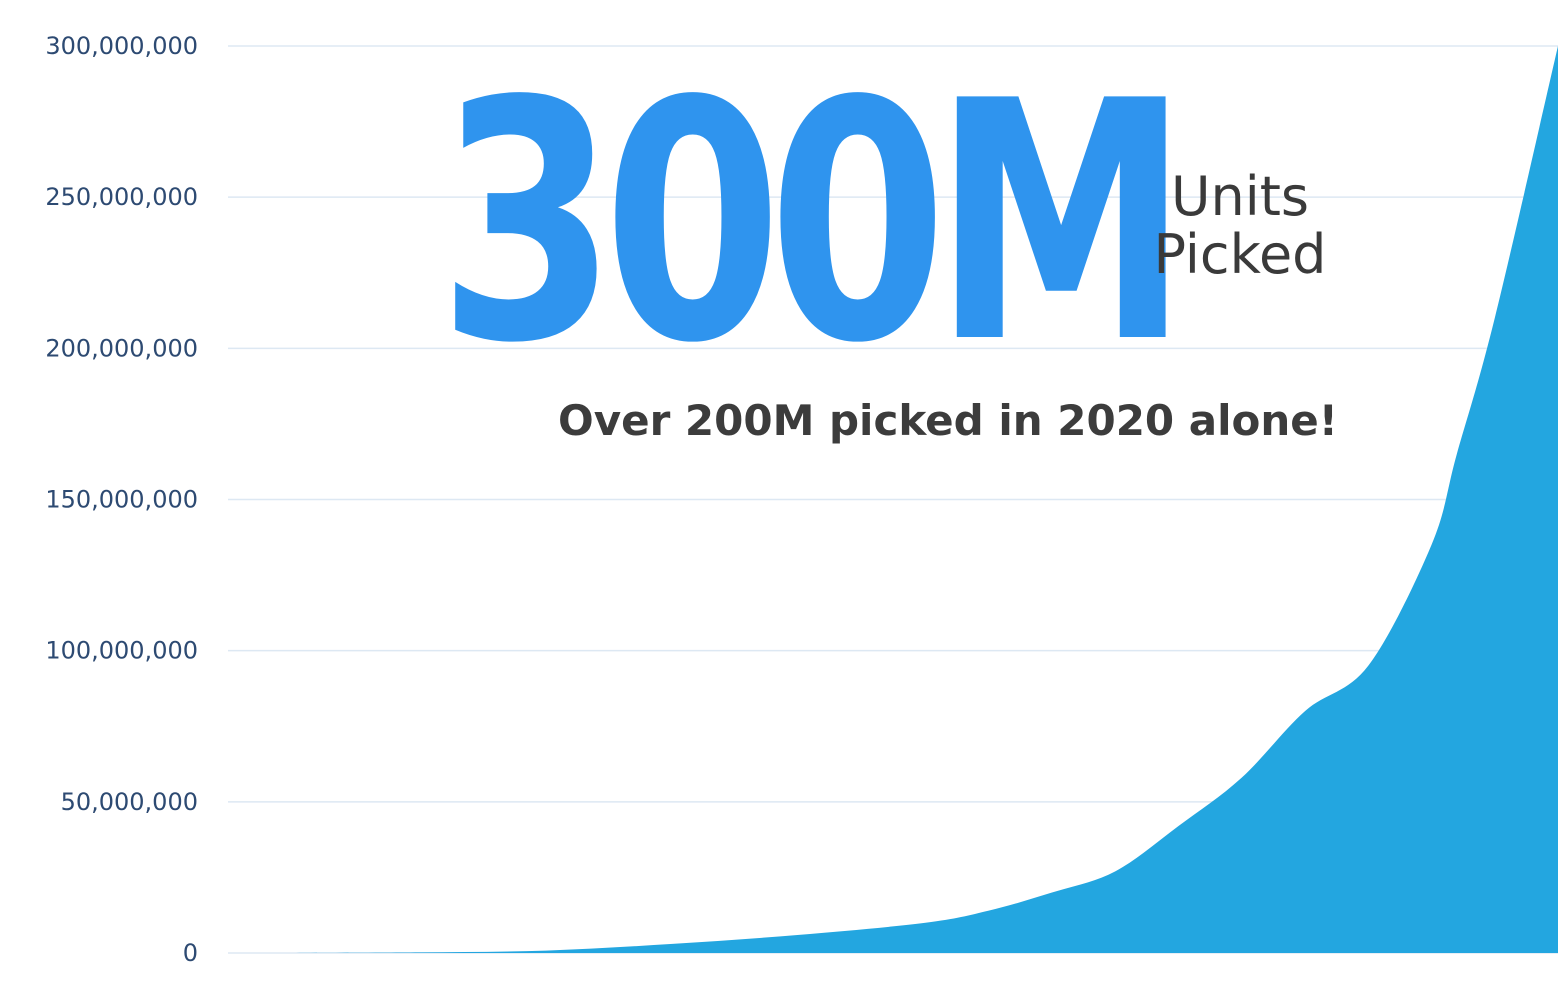  I want to click on units-label-line2: Picked, so click(1240, 254).